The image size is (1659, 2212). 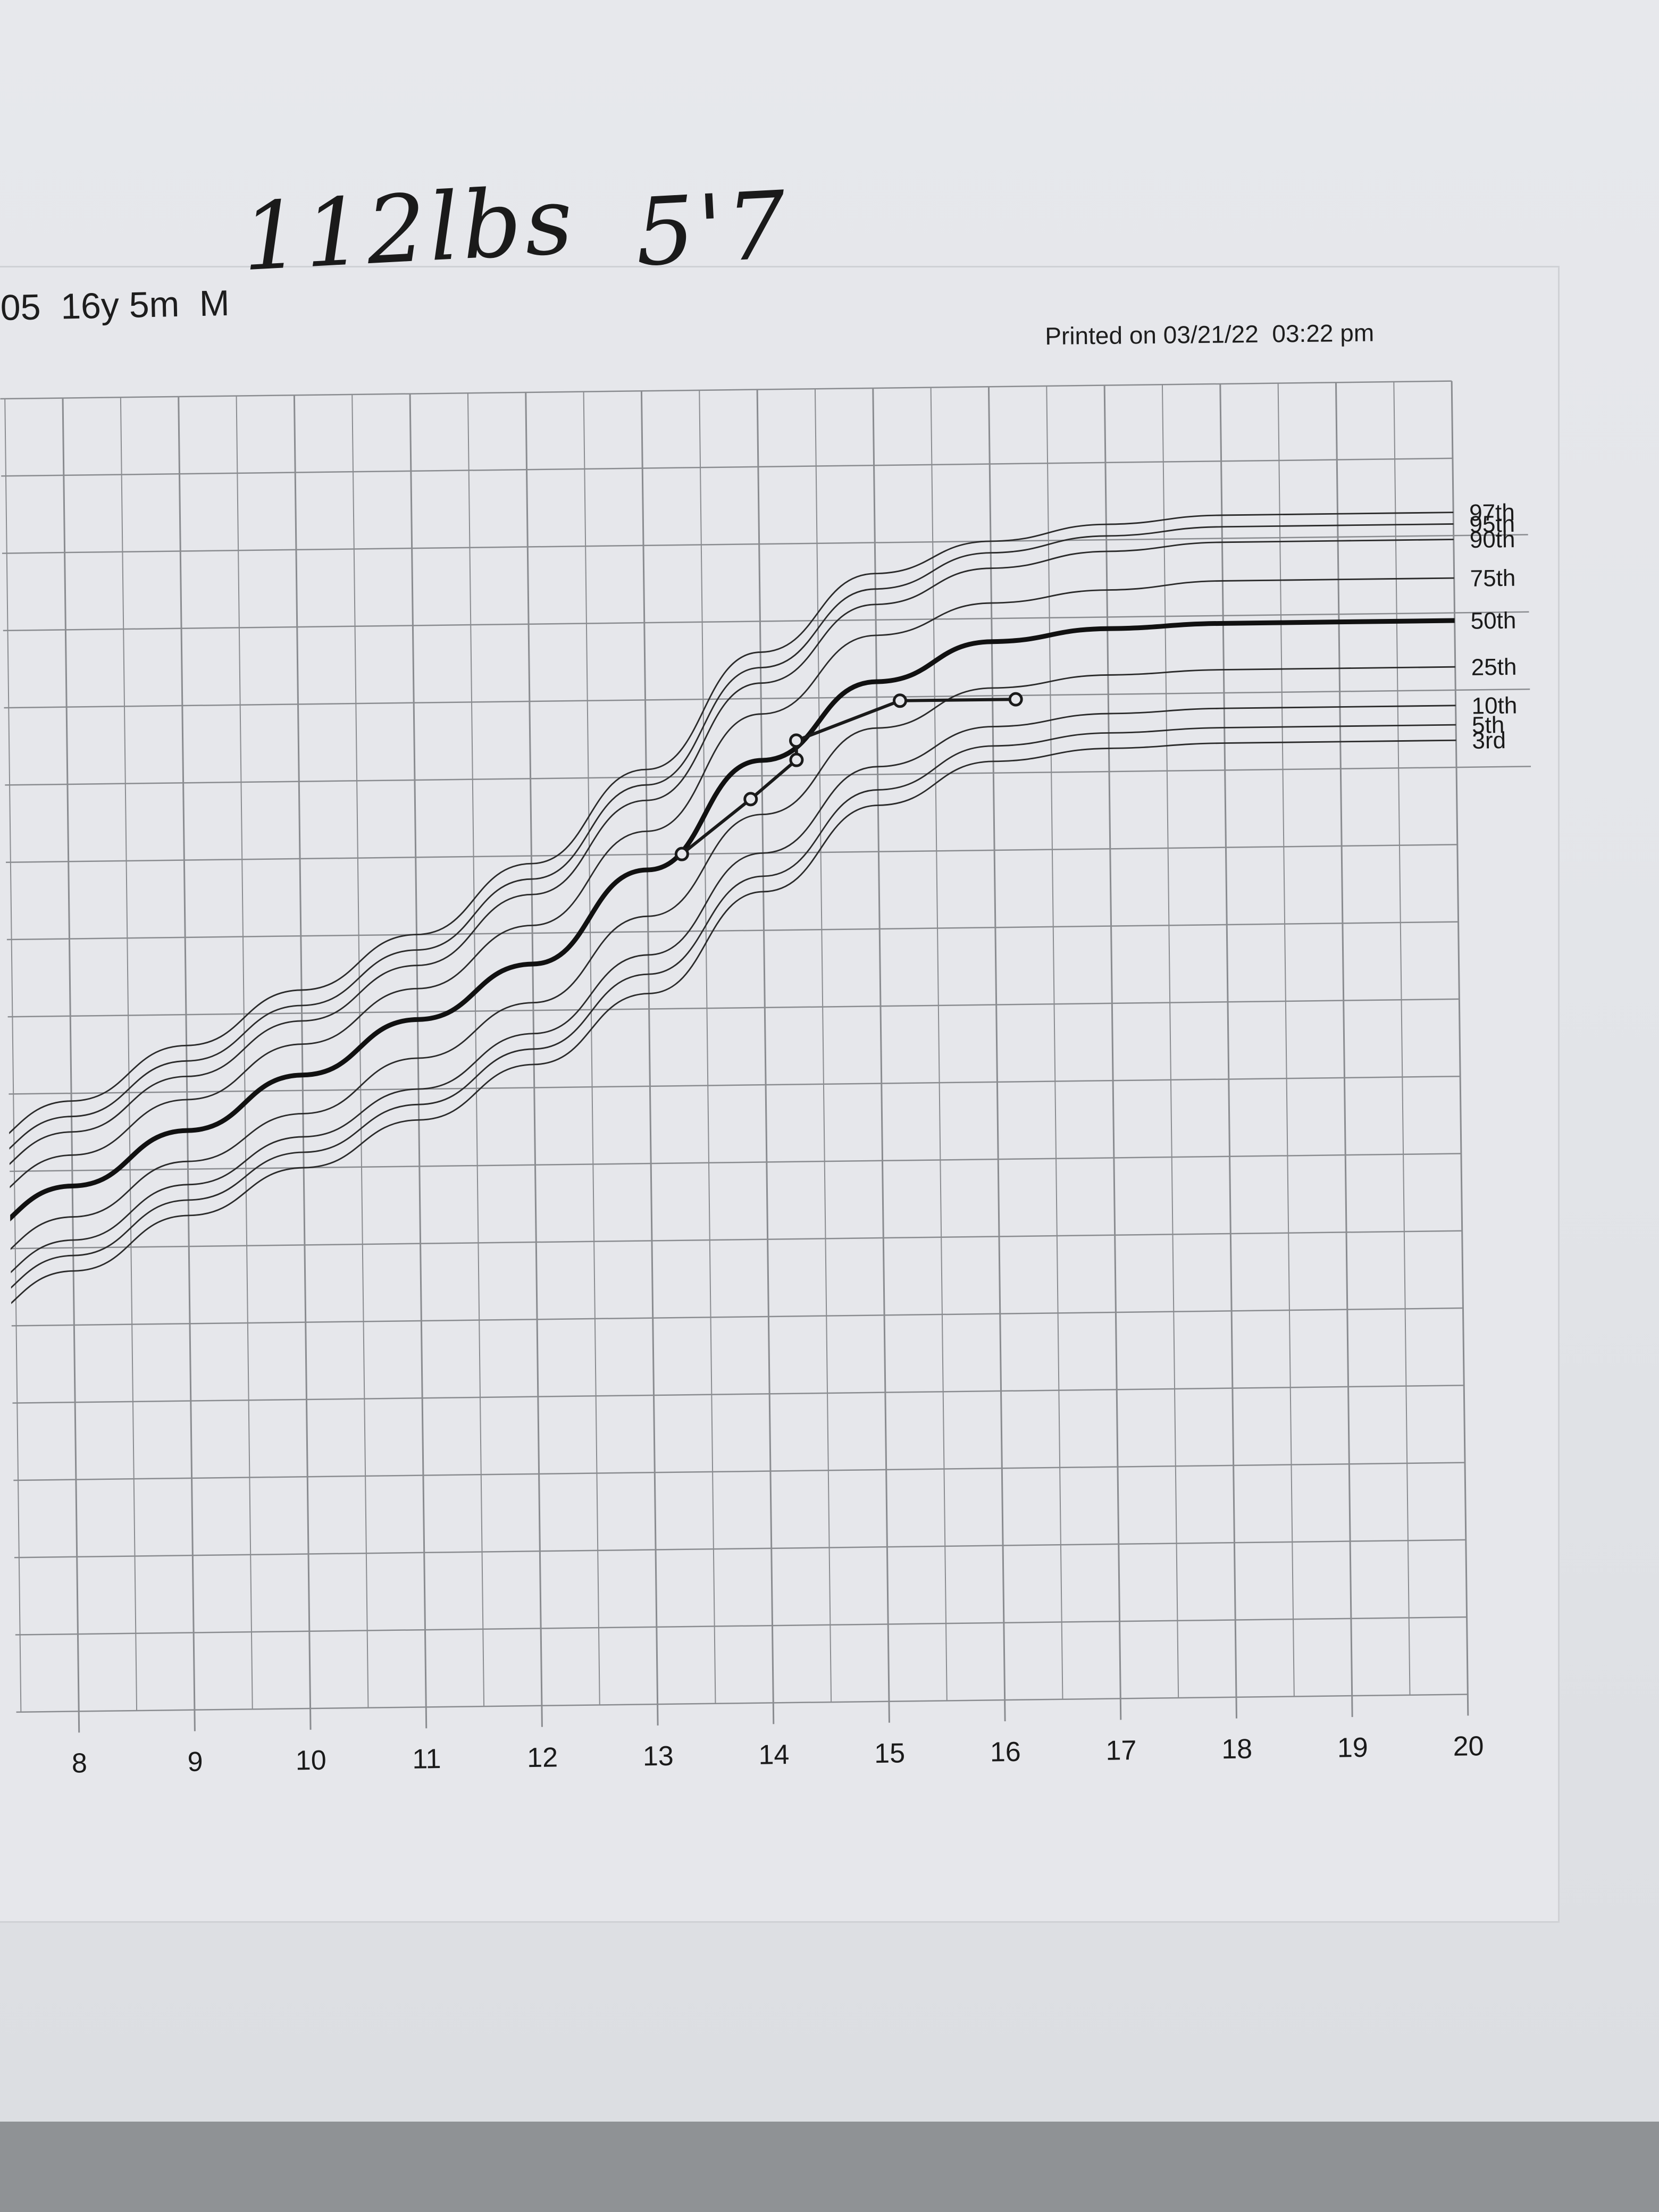 I want to click on x-tick-label: 8, so click(x=80, y=1763).